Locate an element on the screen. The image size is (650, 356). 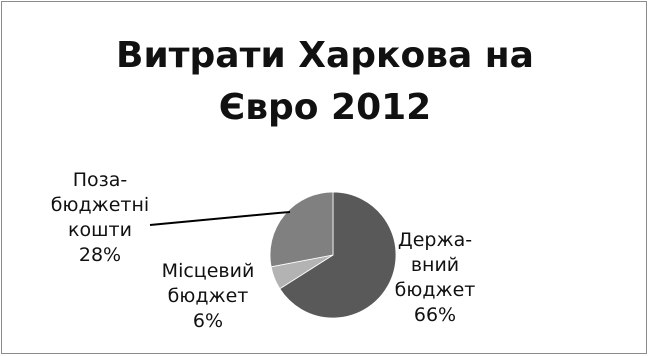
slice-label-pozabudzhetni-line: бюджетні is located at coordinates (100, 205).